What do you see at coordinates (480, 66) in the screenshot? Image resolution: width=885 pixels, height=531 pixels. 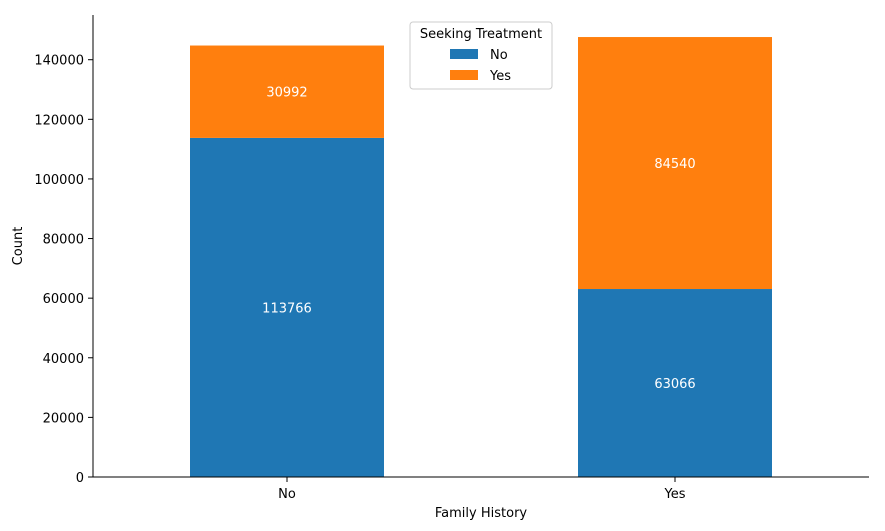 I see `legend-items: No Yes` at bounding box center [480, 66].